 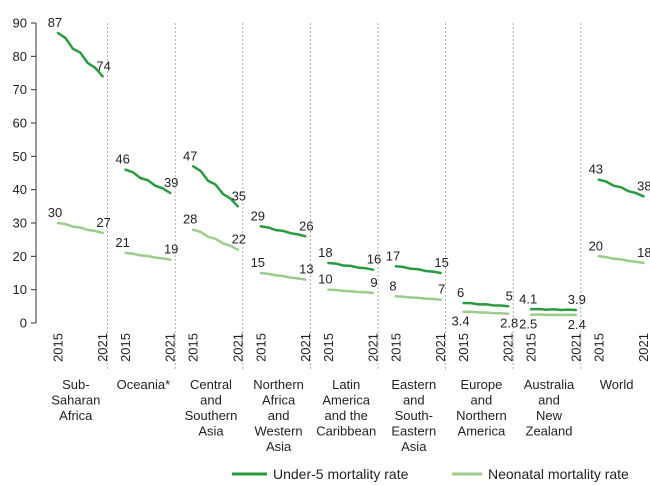 I want to click on neonatal-start-label: 28, so click(x=190, y=219).